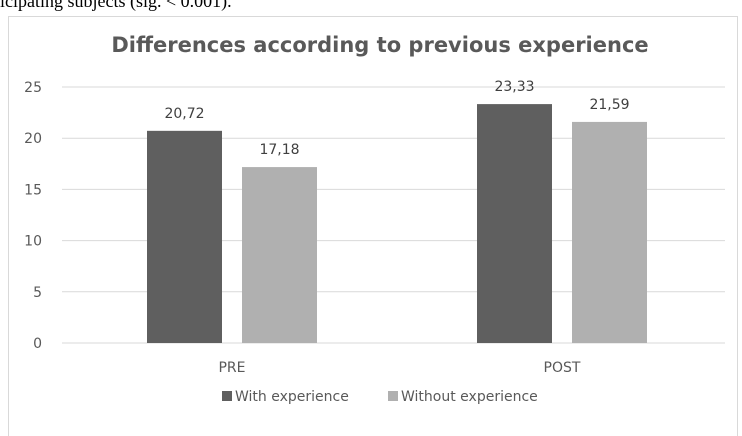 Image resolution: width=742 pixels, height=436 pixels. Describe the element at coordinates (380, 397) in the screenshot. I see `legend: With experience Without experience` at that location.